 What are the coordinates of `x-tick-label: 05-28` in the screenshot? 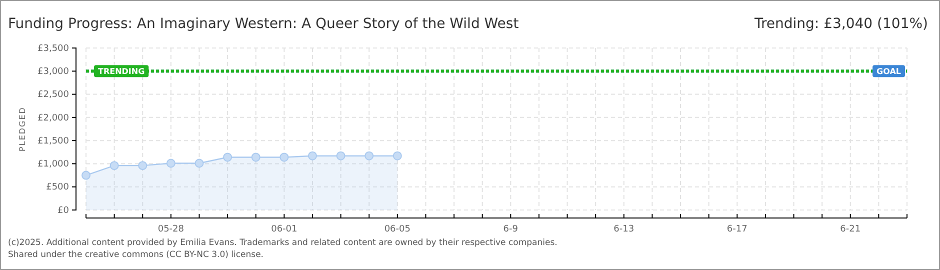 It's located at (171, 229).